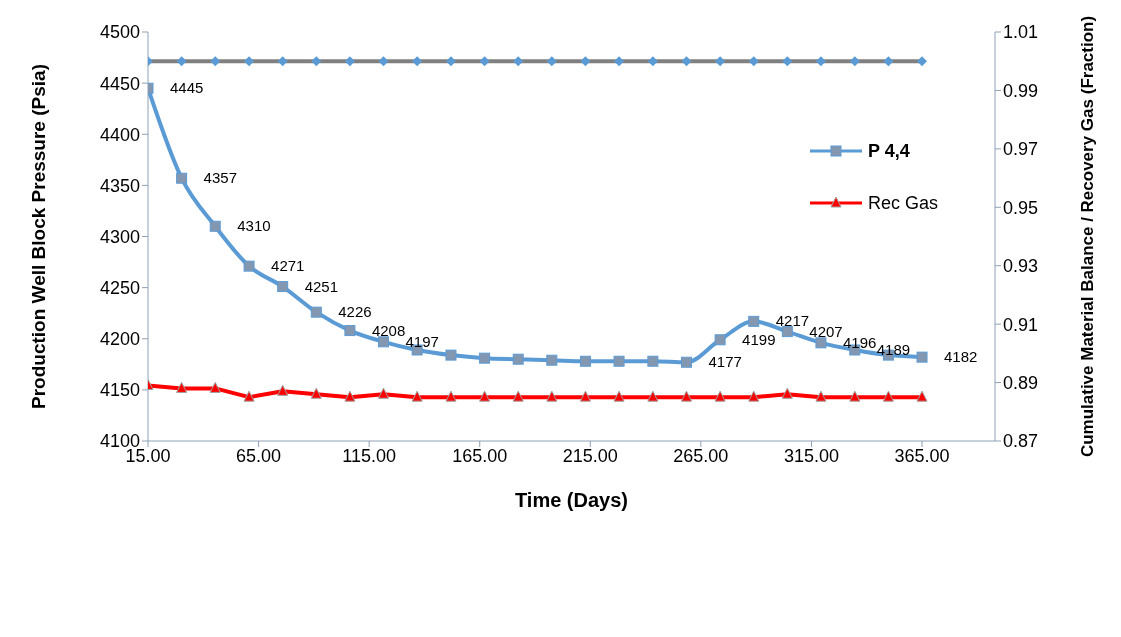 This screenshot has height=637, width=1121. Describe the element at coordinates (422, 341) in the screenshot. I see `data-label: 4197` at that location.